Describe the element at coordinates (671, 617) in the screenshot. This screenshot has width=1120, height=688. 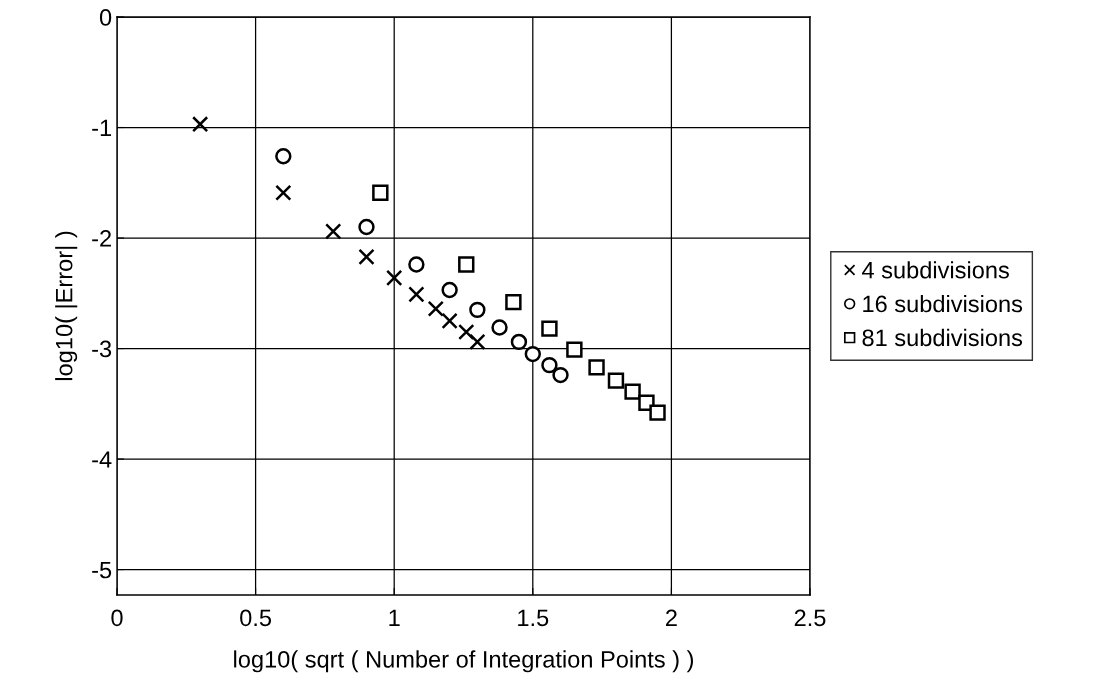
I see `x-tick-label: 2` at that location.